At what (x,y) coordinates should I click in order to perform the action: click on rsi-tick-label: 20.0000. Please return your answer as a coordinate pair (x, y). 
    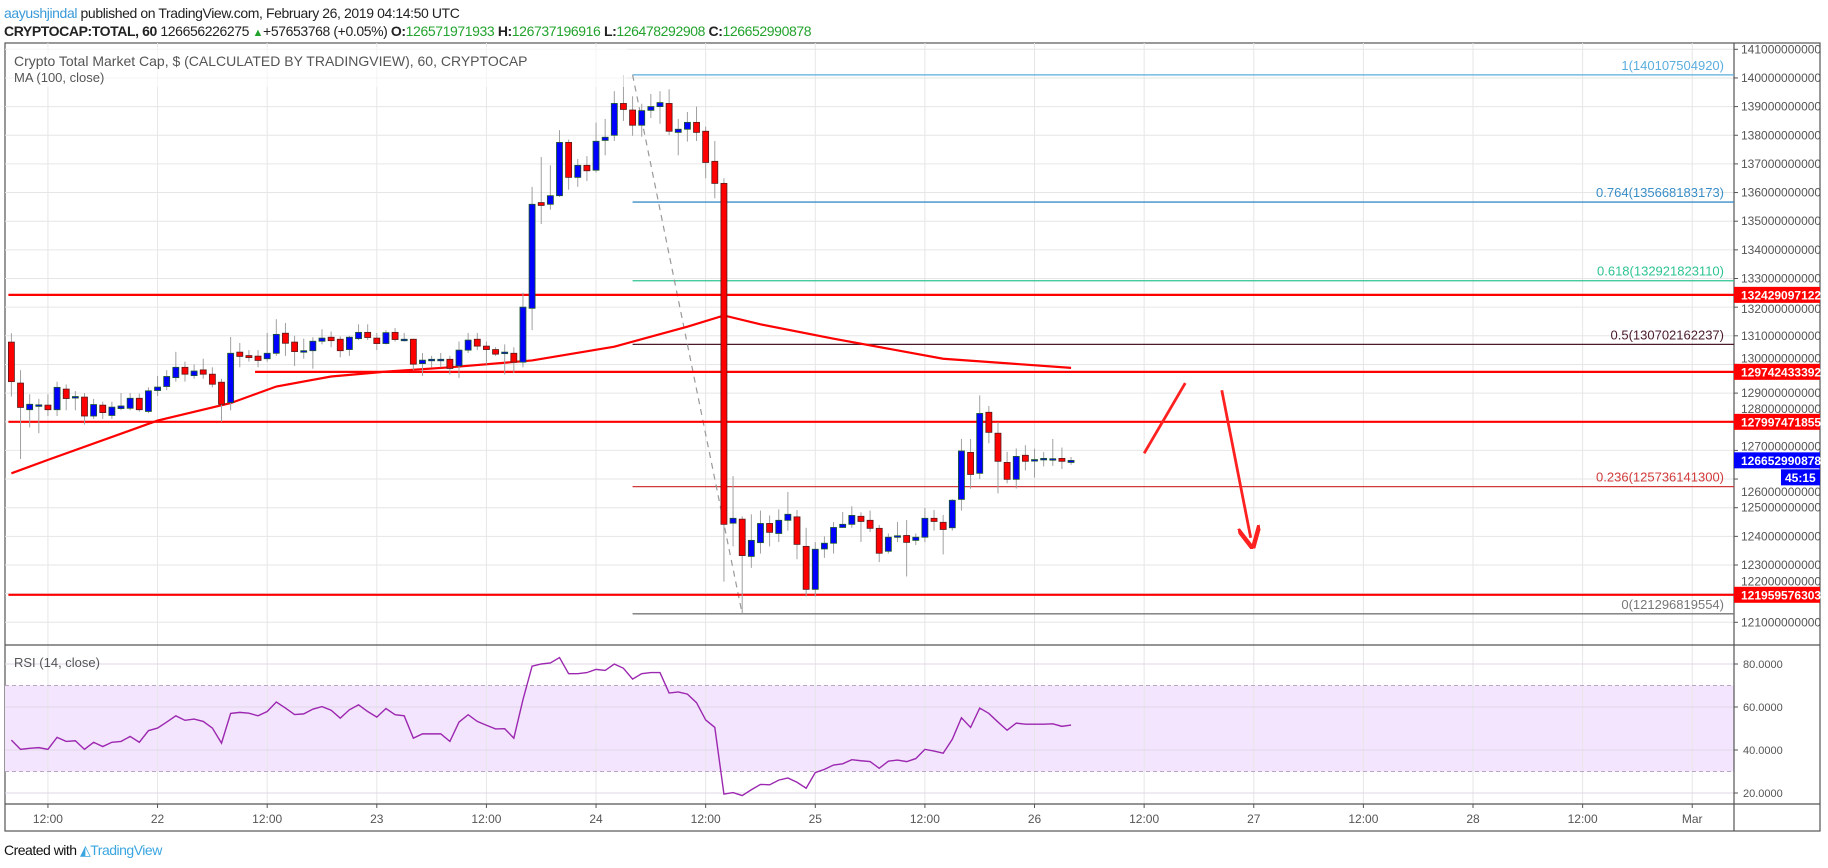
    Looking at the image, I should click on (1763, 794).